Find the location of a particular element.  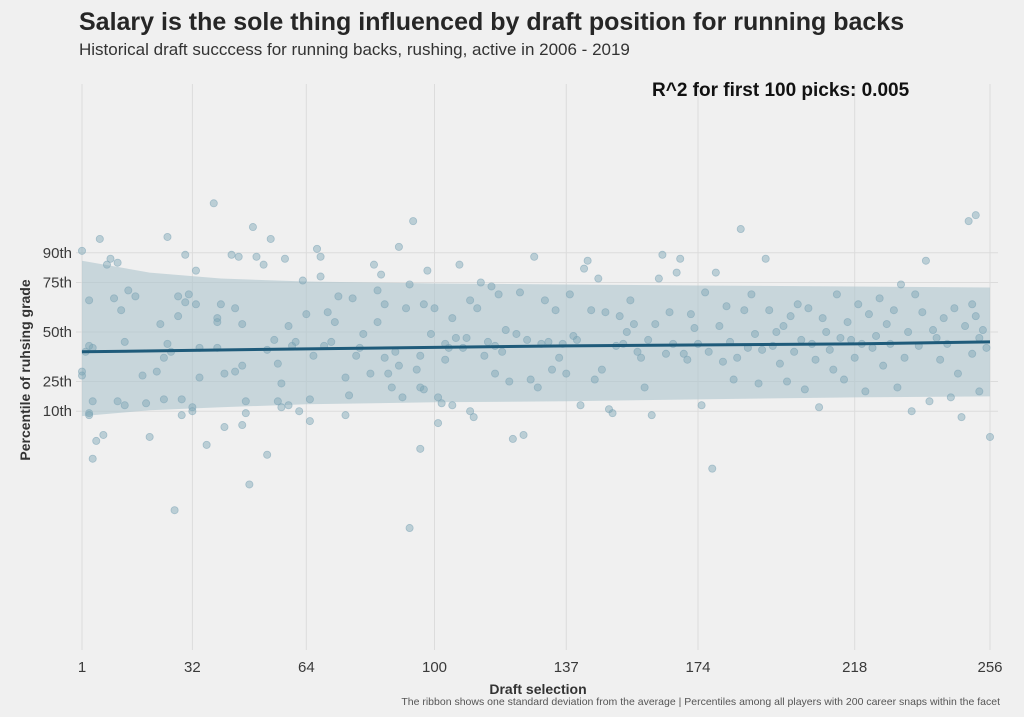

x-tick-label: 100 is located at coordinates (434, 667).